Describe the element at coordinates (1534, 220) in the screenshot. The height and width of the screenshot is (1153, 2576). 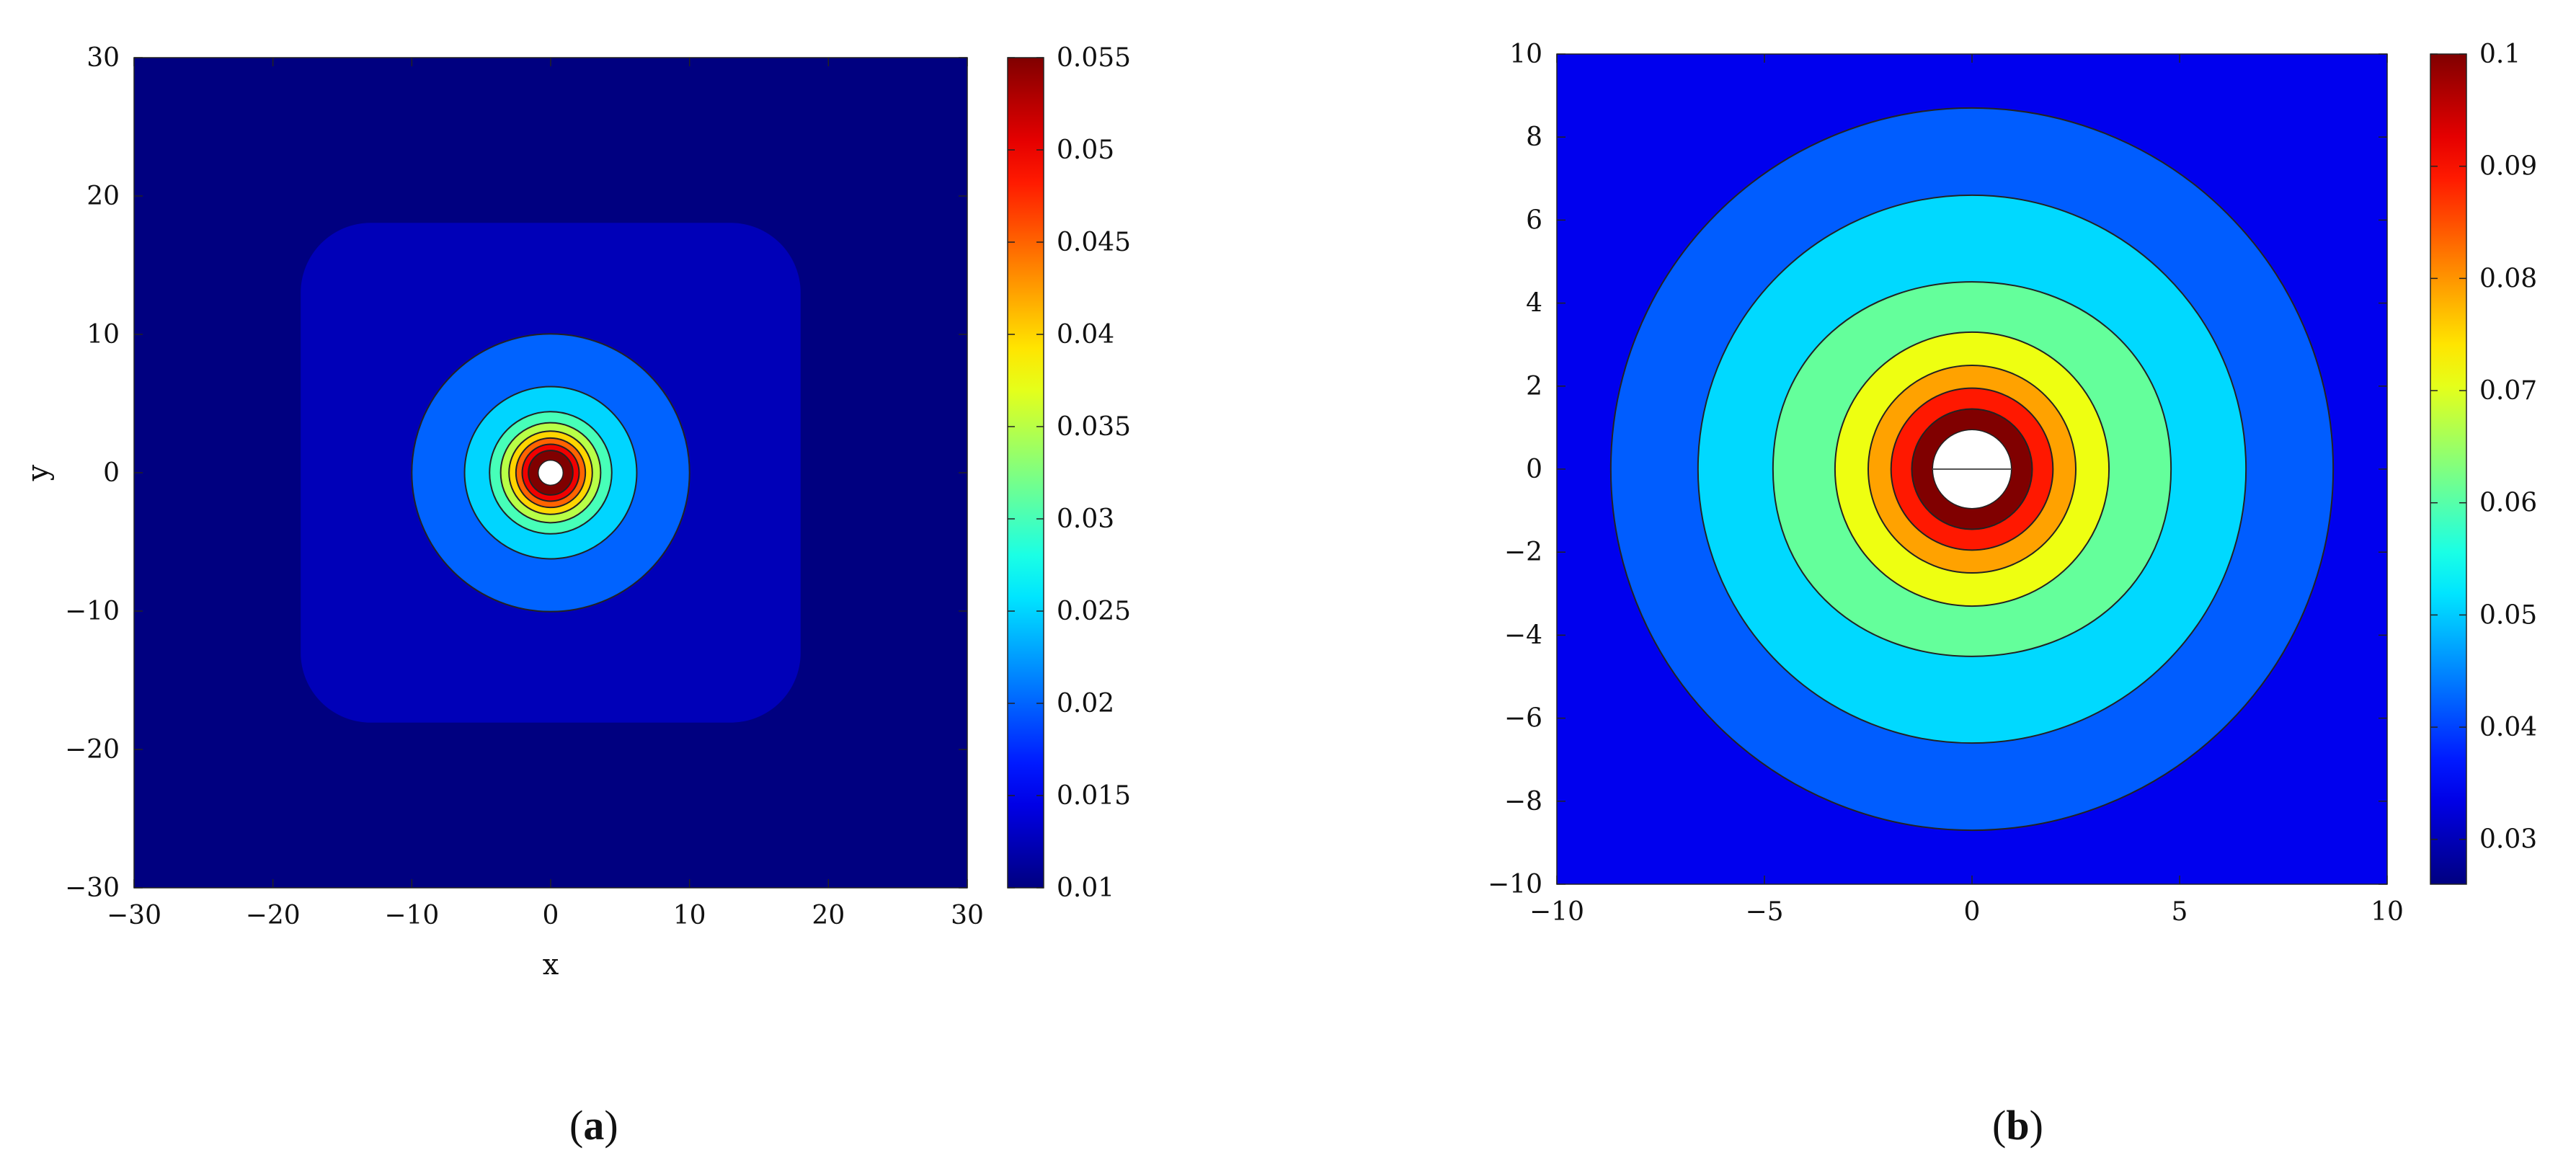
I see `y-tick-label: 6` at that location.